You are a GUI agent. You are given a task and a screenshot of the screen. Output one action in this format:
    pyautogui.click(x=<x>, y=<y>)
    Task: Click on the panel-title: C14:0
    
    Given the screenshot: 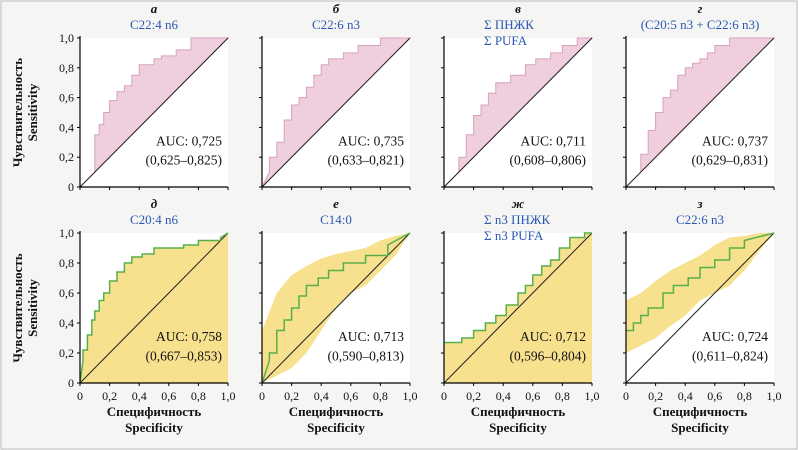 What is the action you would take?
    pyautogui.click(x=336, y=219)
    